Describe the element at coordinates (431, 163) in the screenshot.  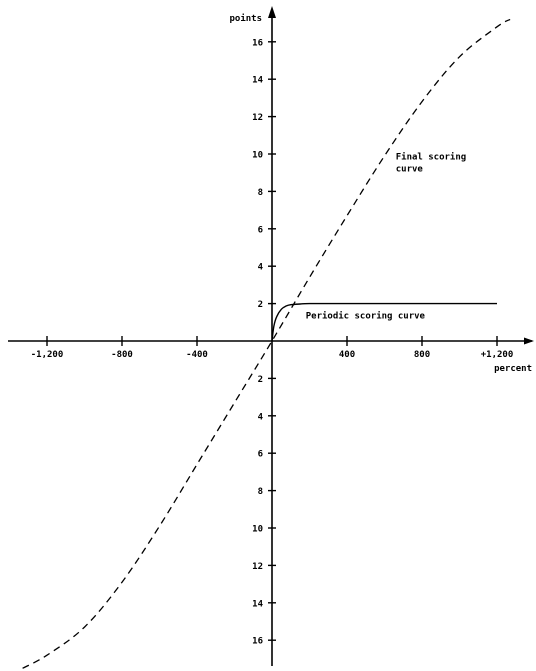
I see `final-scoring-curve-label: Final scoring curve` at that location.